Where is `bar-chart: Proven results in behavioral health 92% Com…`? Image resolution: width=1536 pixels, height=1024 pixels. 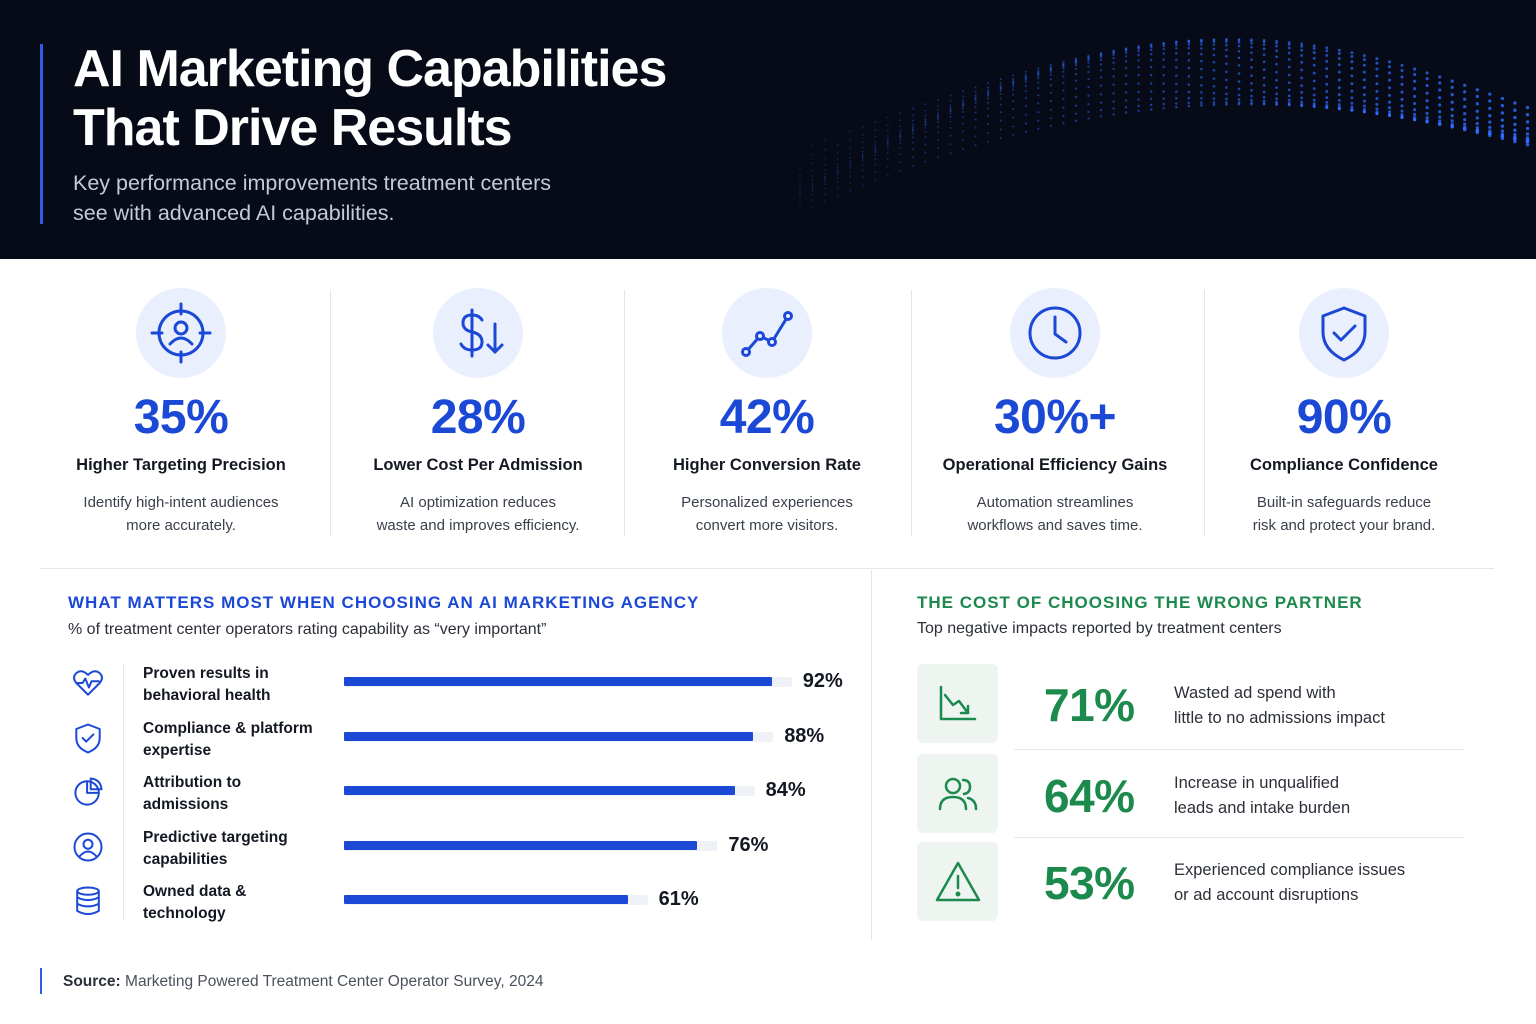
bar-chart: Proven results in behavioral health 92% Com… is located at coordinates (455, 793).